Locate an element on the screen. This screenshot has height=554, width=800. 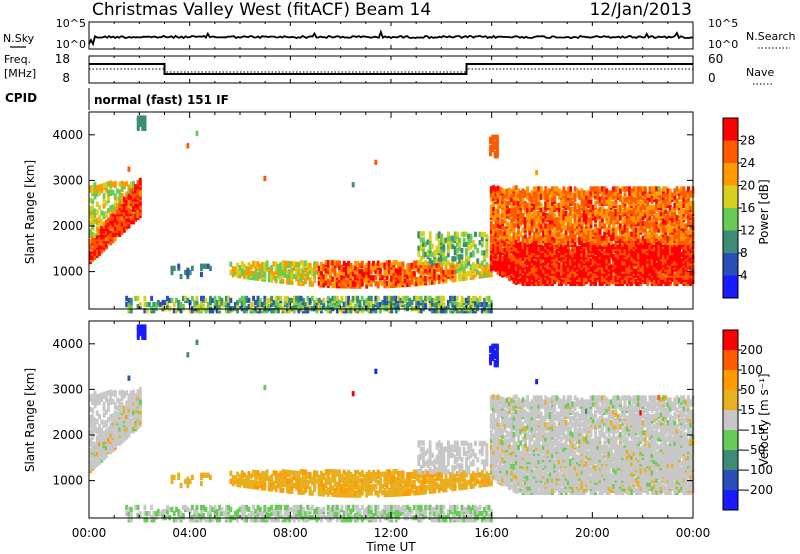
beam-title: Beam 14 is located at coordinates (393, 10).